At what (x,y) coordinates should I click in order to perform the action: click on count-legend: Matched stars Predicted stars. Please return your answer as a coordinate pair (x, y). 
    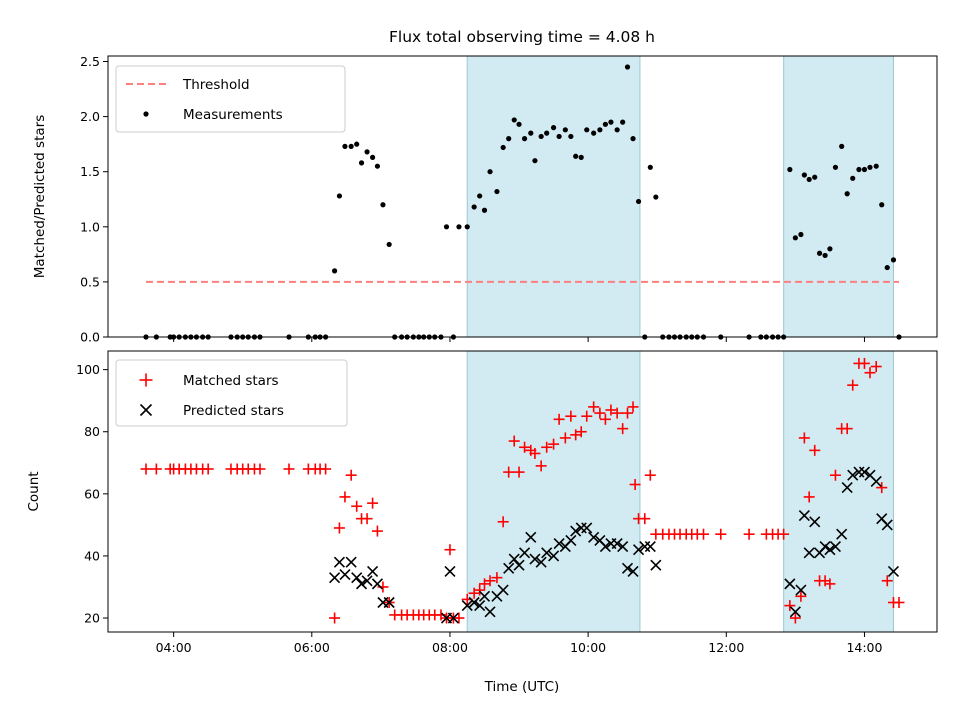
    Looking at the image, I should click on (231, 393).